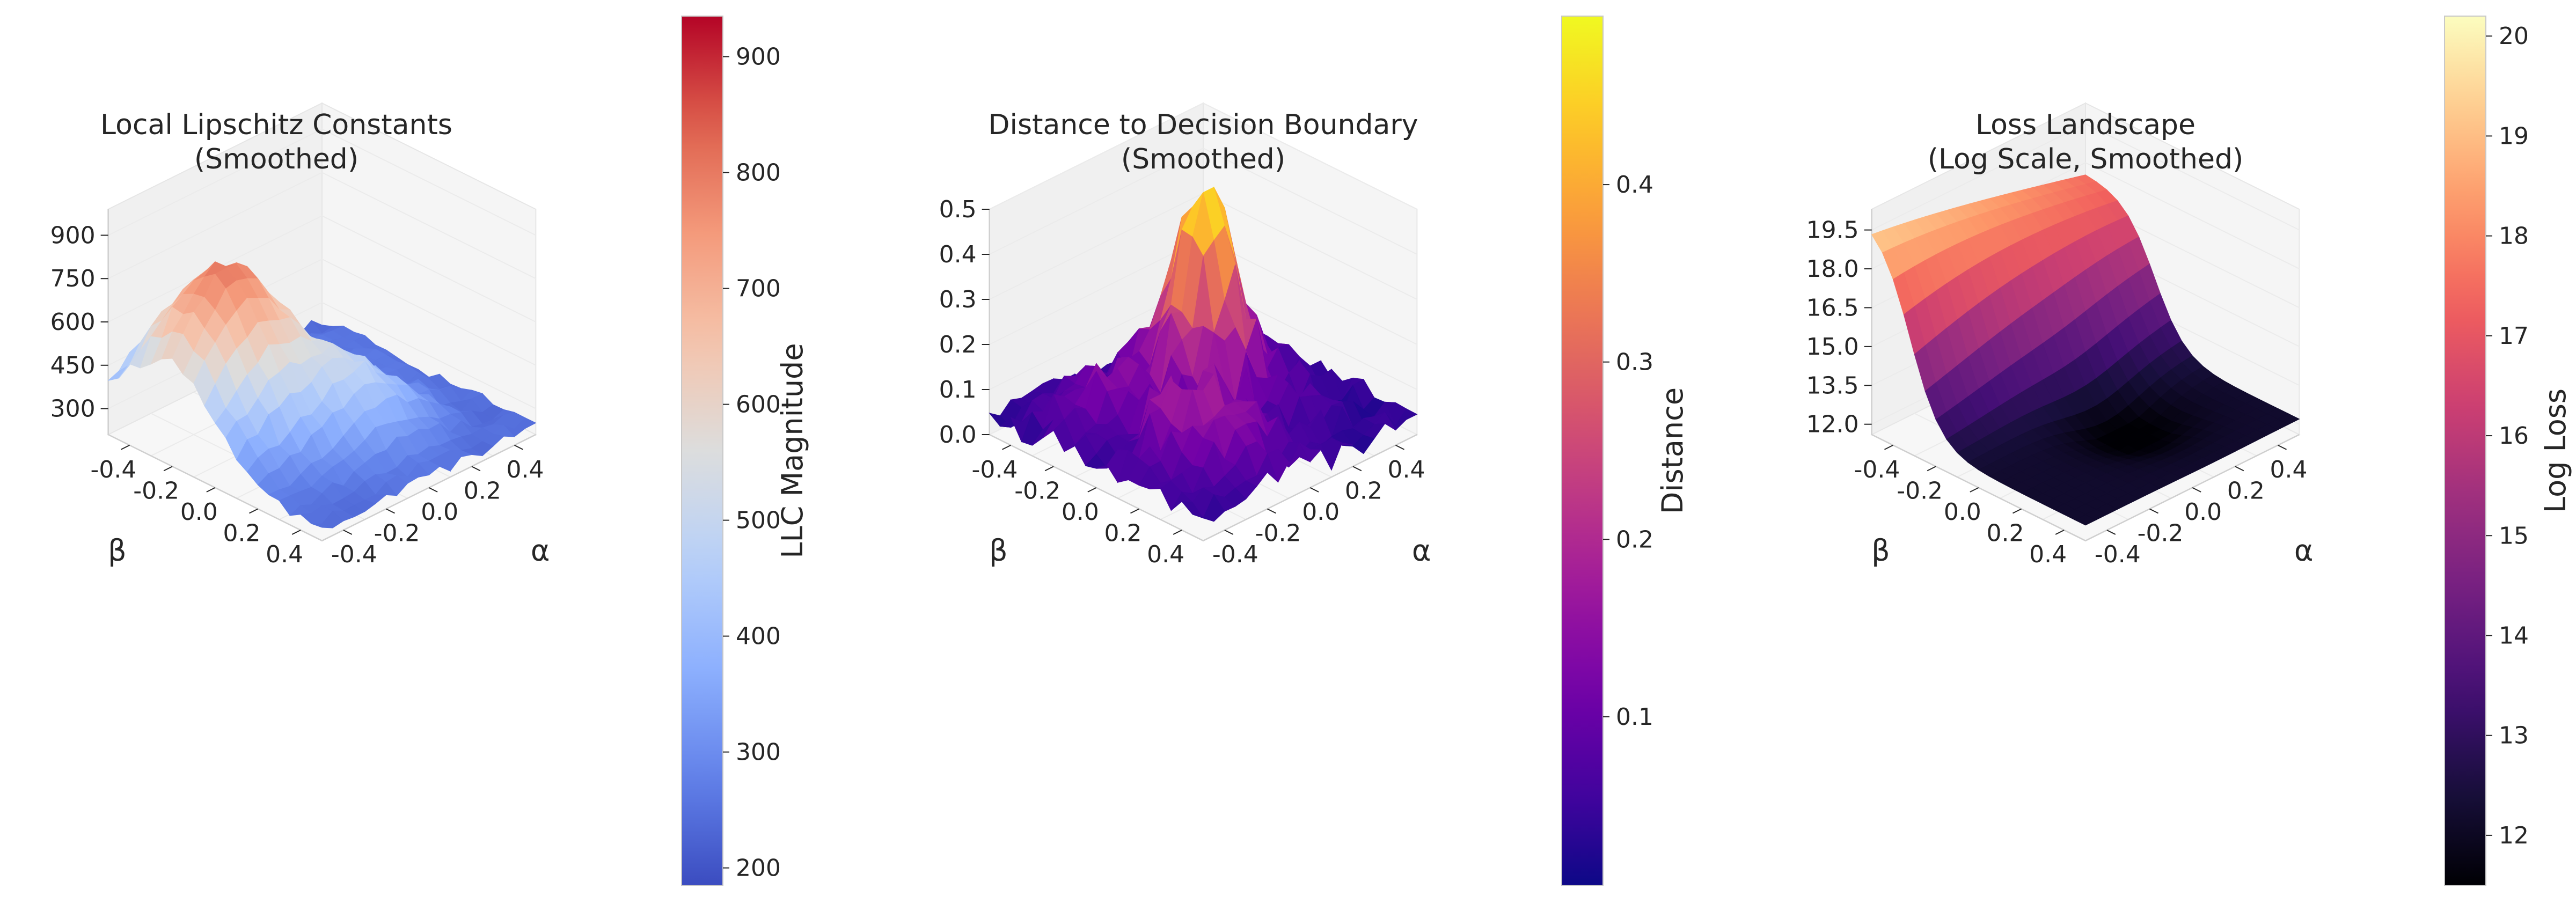  Describe the element at coordinates (2514, 136) in the screenshot. I see `colorbar-tick-label: 19` at that location.